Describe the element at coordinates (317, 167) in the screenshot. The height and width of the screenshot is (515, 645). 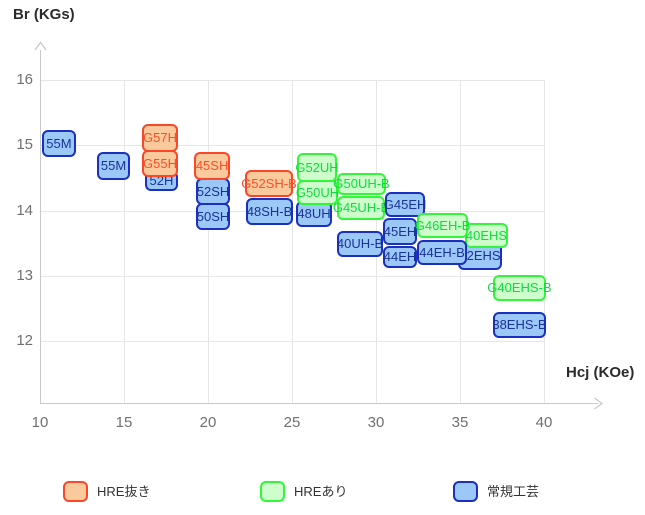
I see `grade-box-G52UH: G52UH` at that location.